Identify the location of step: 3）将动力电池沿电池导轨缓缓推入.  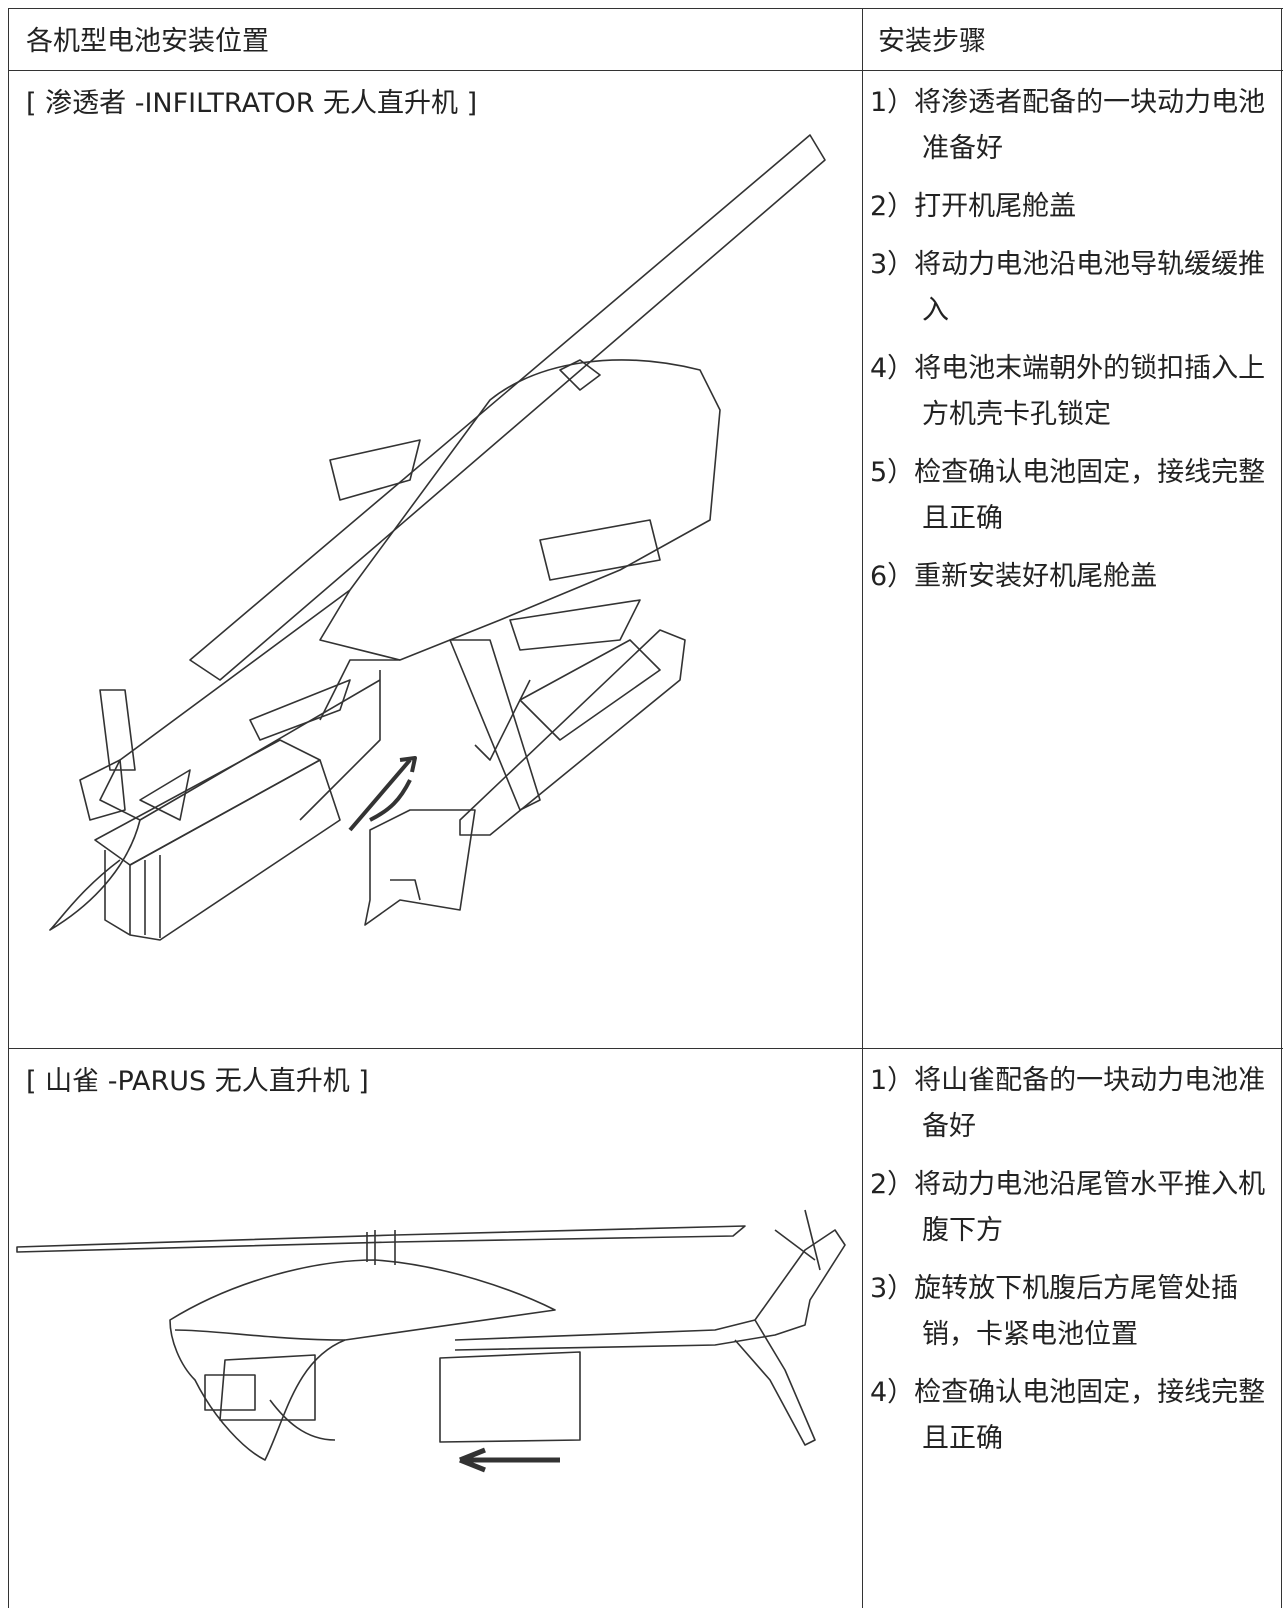
(1068, 287).